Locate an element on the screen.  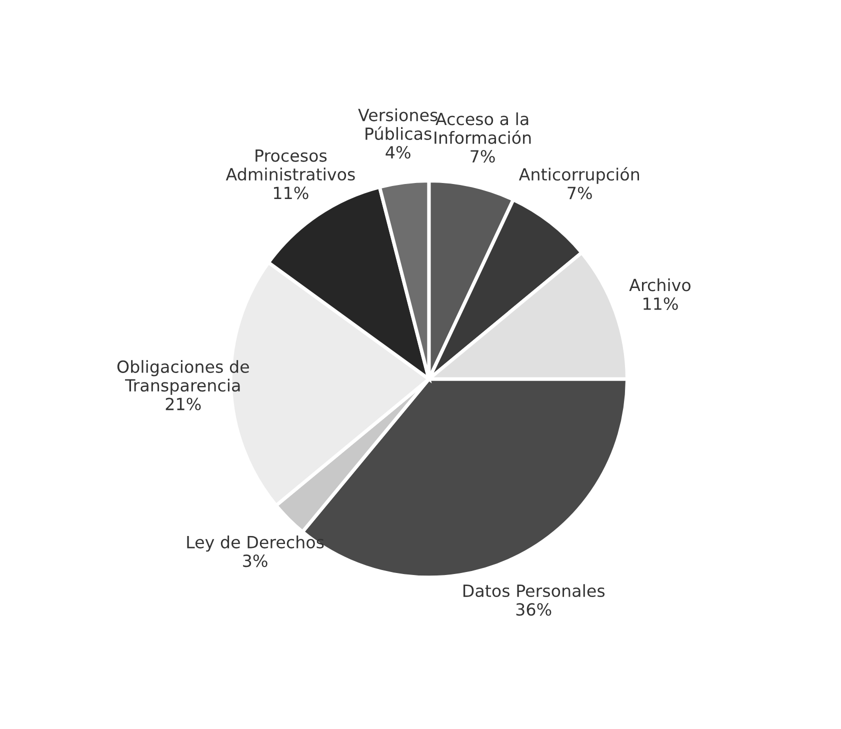
slice-label: Anticorrupción is located at coordinates (578, 175).